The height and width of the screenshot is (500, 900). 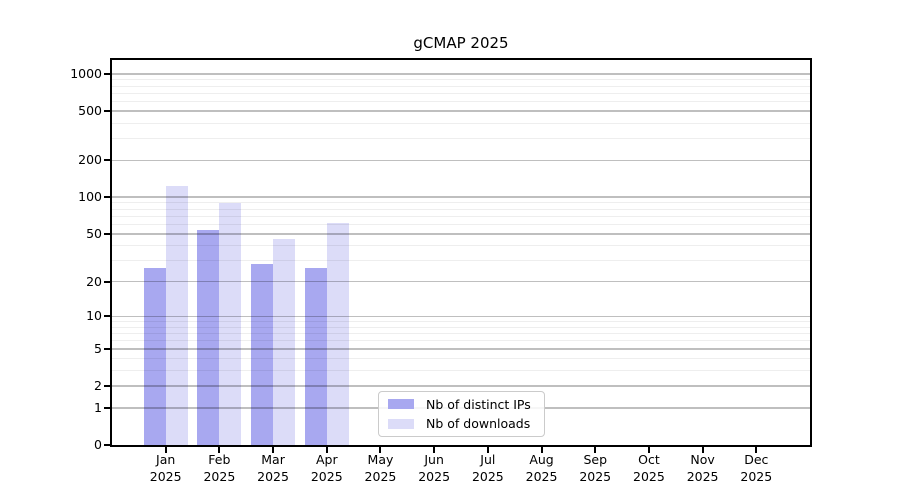 I want to click on legend: Nb of distinct IPs Nb of downloads, so click(x=461, y=414).